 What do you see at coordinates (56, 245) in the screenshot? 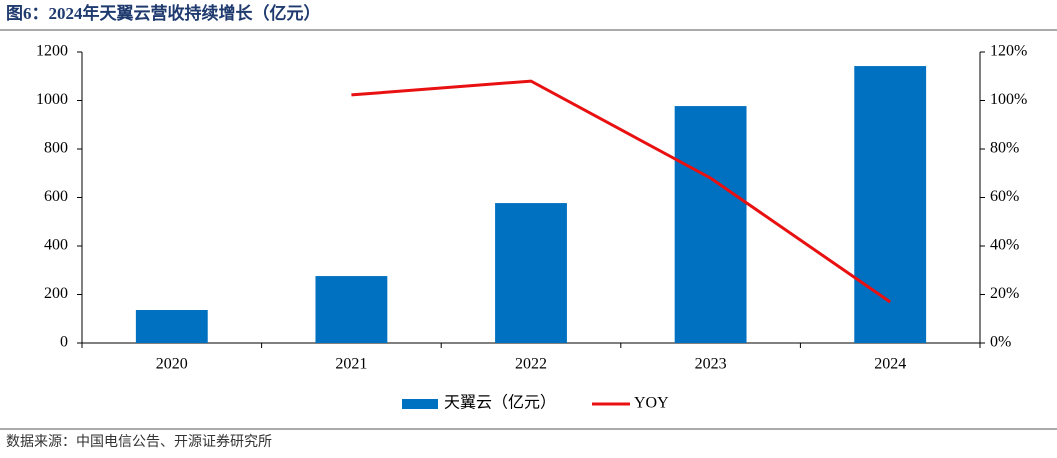
I see `y-tick-label: 400` at bounding box center [56, 245].